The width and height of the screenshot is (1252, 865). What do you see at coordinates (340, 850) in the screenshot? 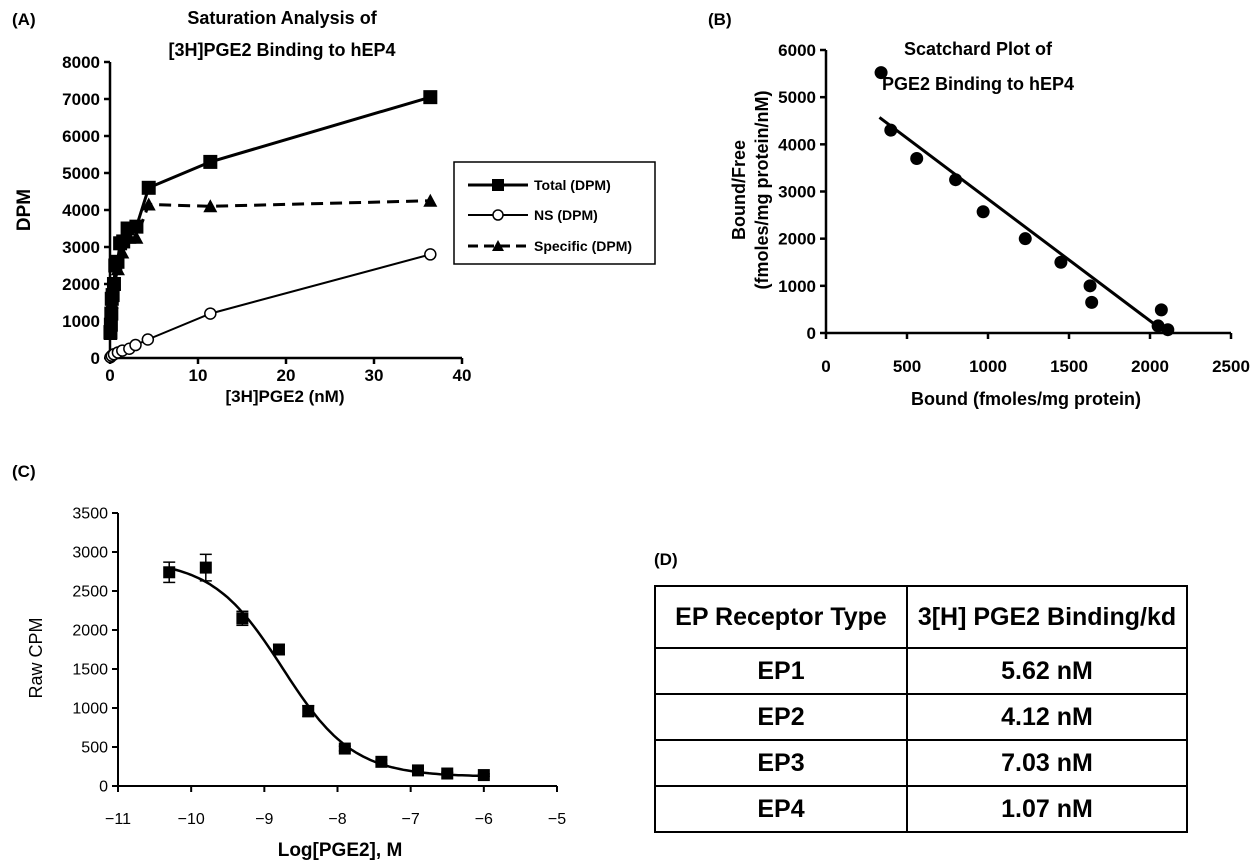
I see `panel-c-xlabel: Log[PGE2], M` at bounding box center [340, 850].